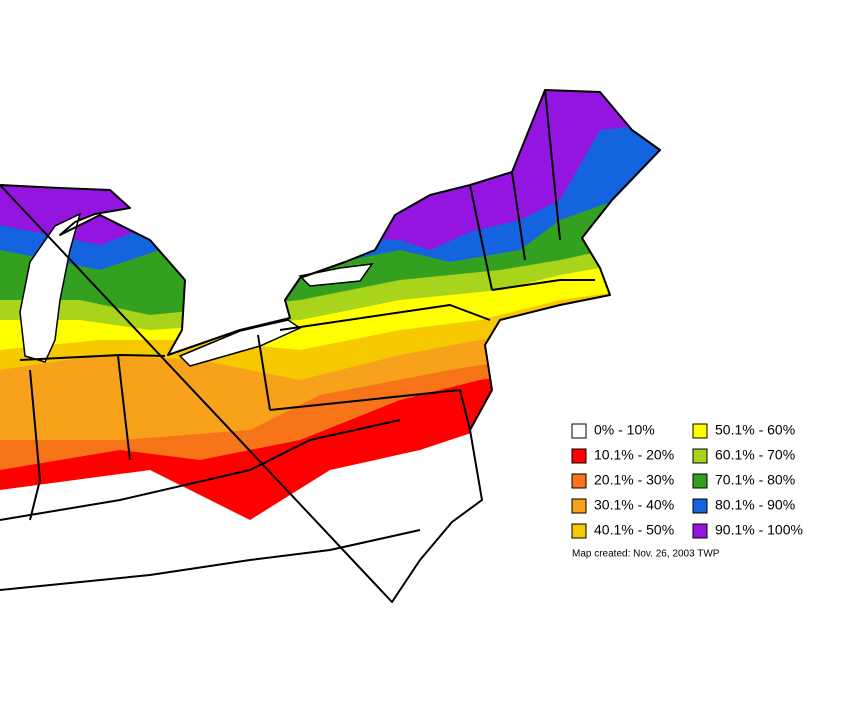 This screenshot has width=868, height=719. What do you see at coordinates (481, 237) in the screenshot?
I see `border-new-york-vermont` at bounding box center [481, 237].